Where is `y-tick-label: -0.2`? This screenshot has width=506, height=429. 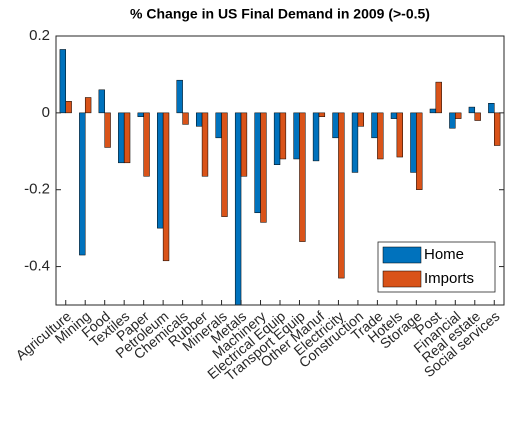
y-tick-label: -0.2 is located at coordinates (37, 189).